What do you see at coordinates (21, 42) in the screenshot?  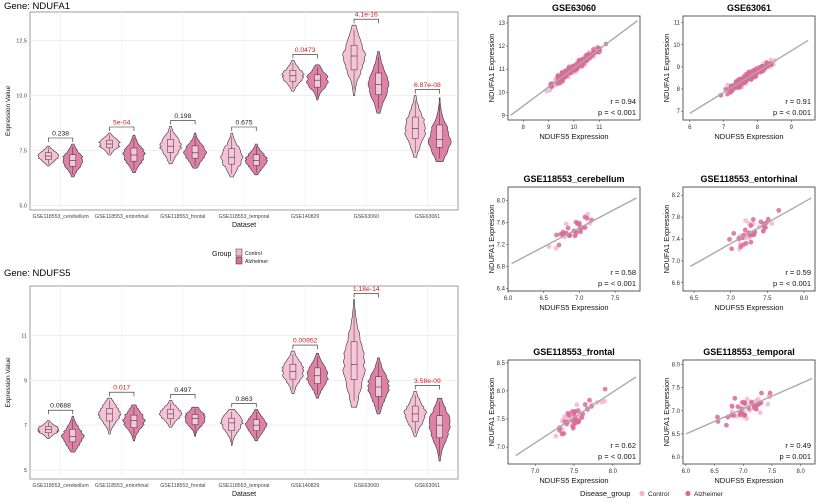 I see `y-tick-label: 12.5` at bounding box center [21, 42].